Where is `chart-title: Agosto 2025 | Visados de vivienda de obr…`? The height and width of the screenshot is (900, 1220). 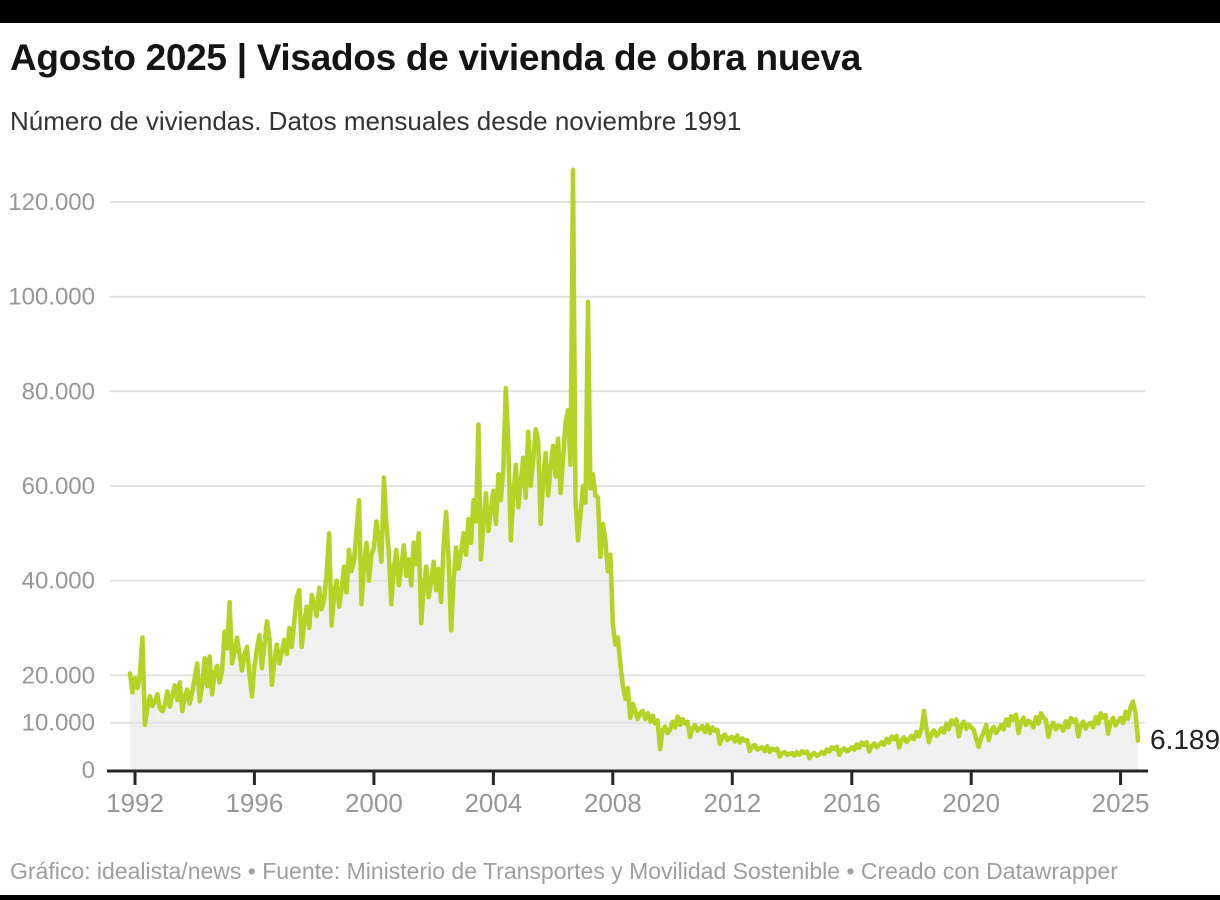 chart-title: Agosto 2025 | Visados de vivienda de obr… is located at coordinates (435, 57).